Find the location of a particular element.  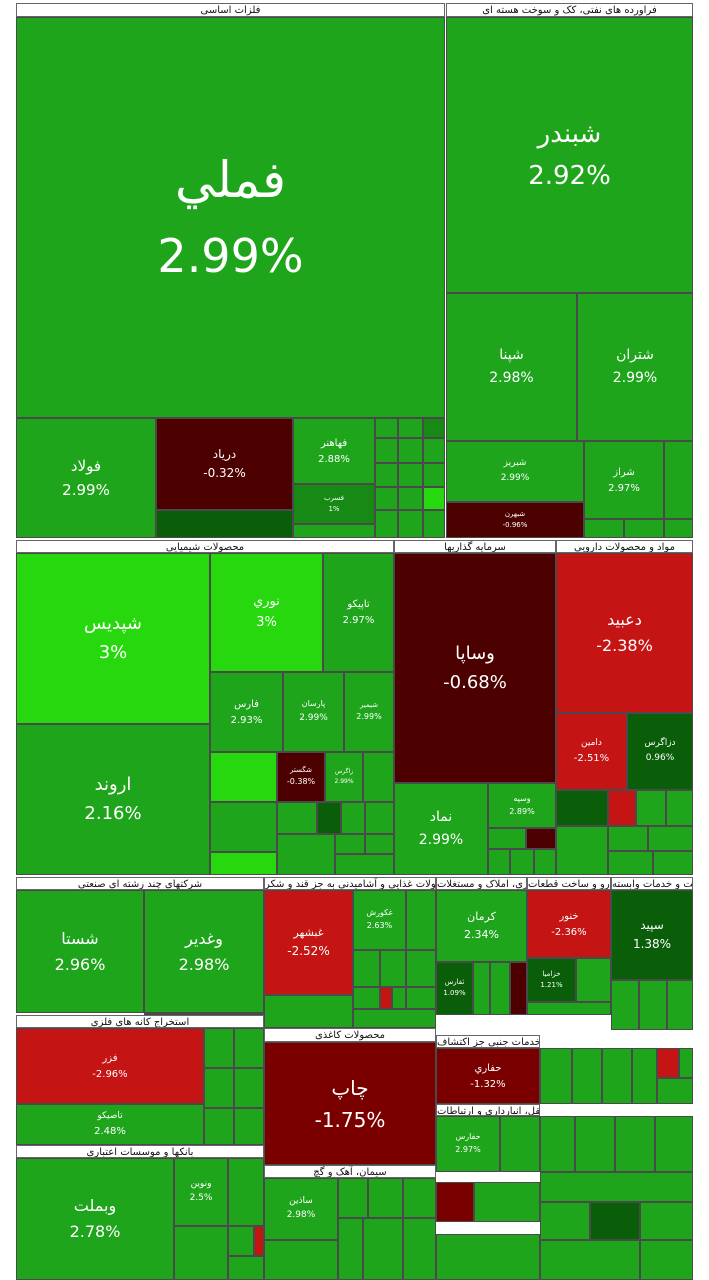

stock-tile: نماد 2.99% is located at coordinates (441, 829).